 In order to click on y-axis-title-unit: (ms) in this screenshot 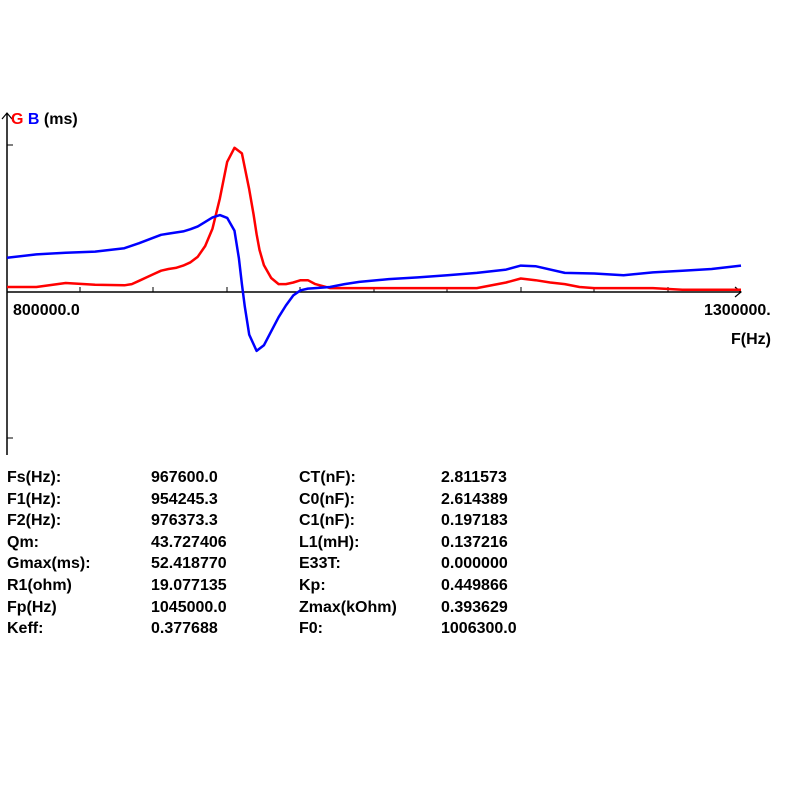, I will do `click(60, 119)`.